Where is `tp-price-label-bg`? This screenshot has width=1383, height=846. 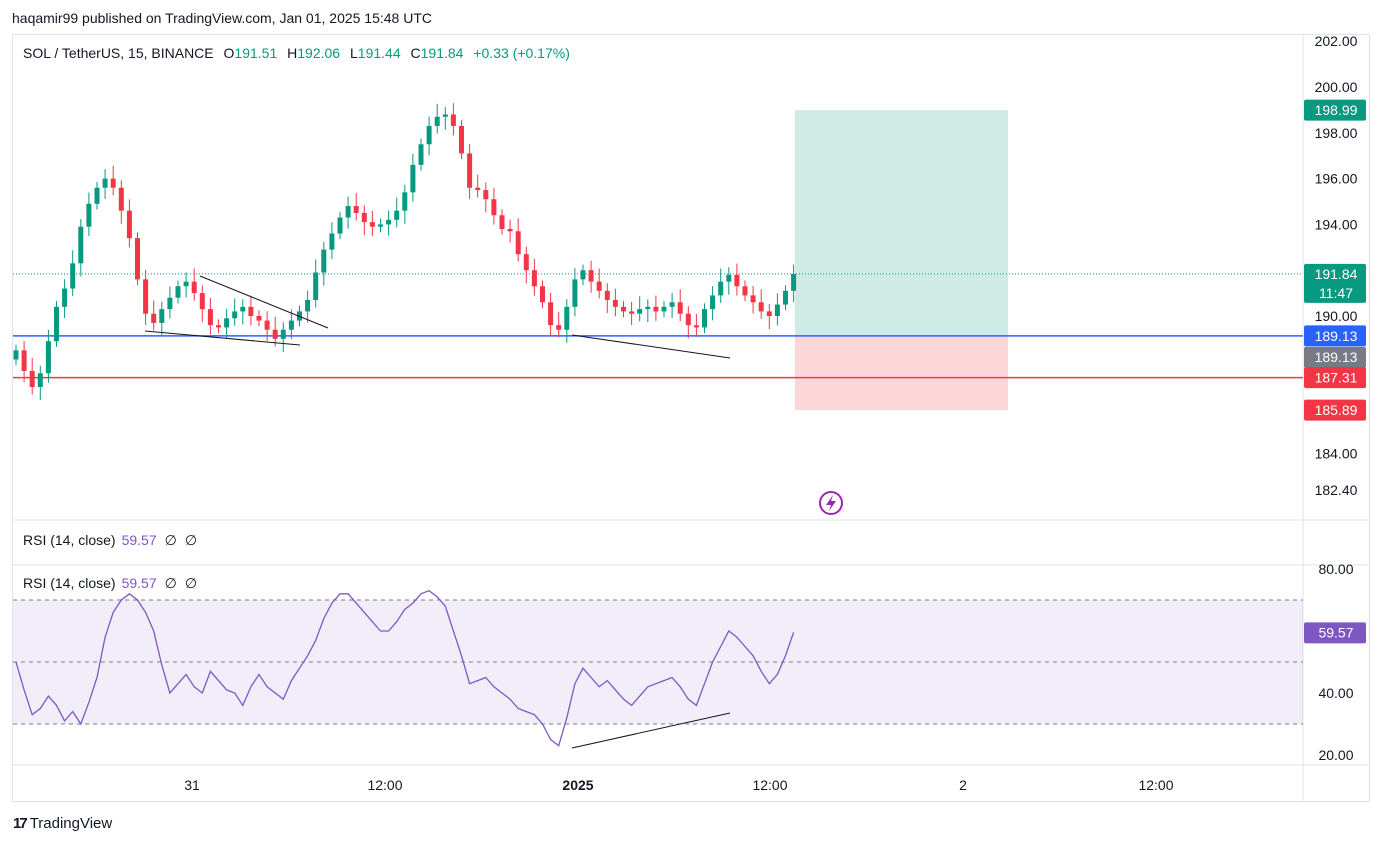 tp-price-label-bg is located at coordinates (1335, 110).